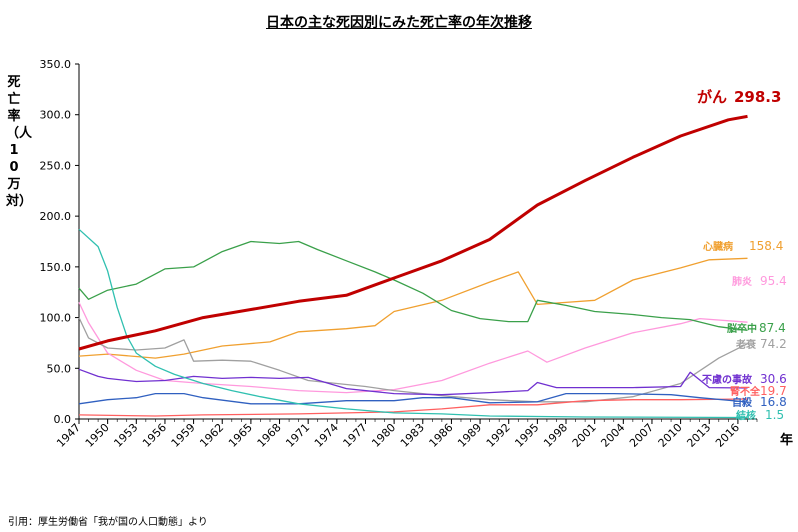 This screenshot has width=798, height=532. What do you see at coordinates (757, 97) in the screenshot?
I see `series-value-label: 298.3` at bounding box center [757, 97].